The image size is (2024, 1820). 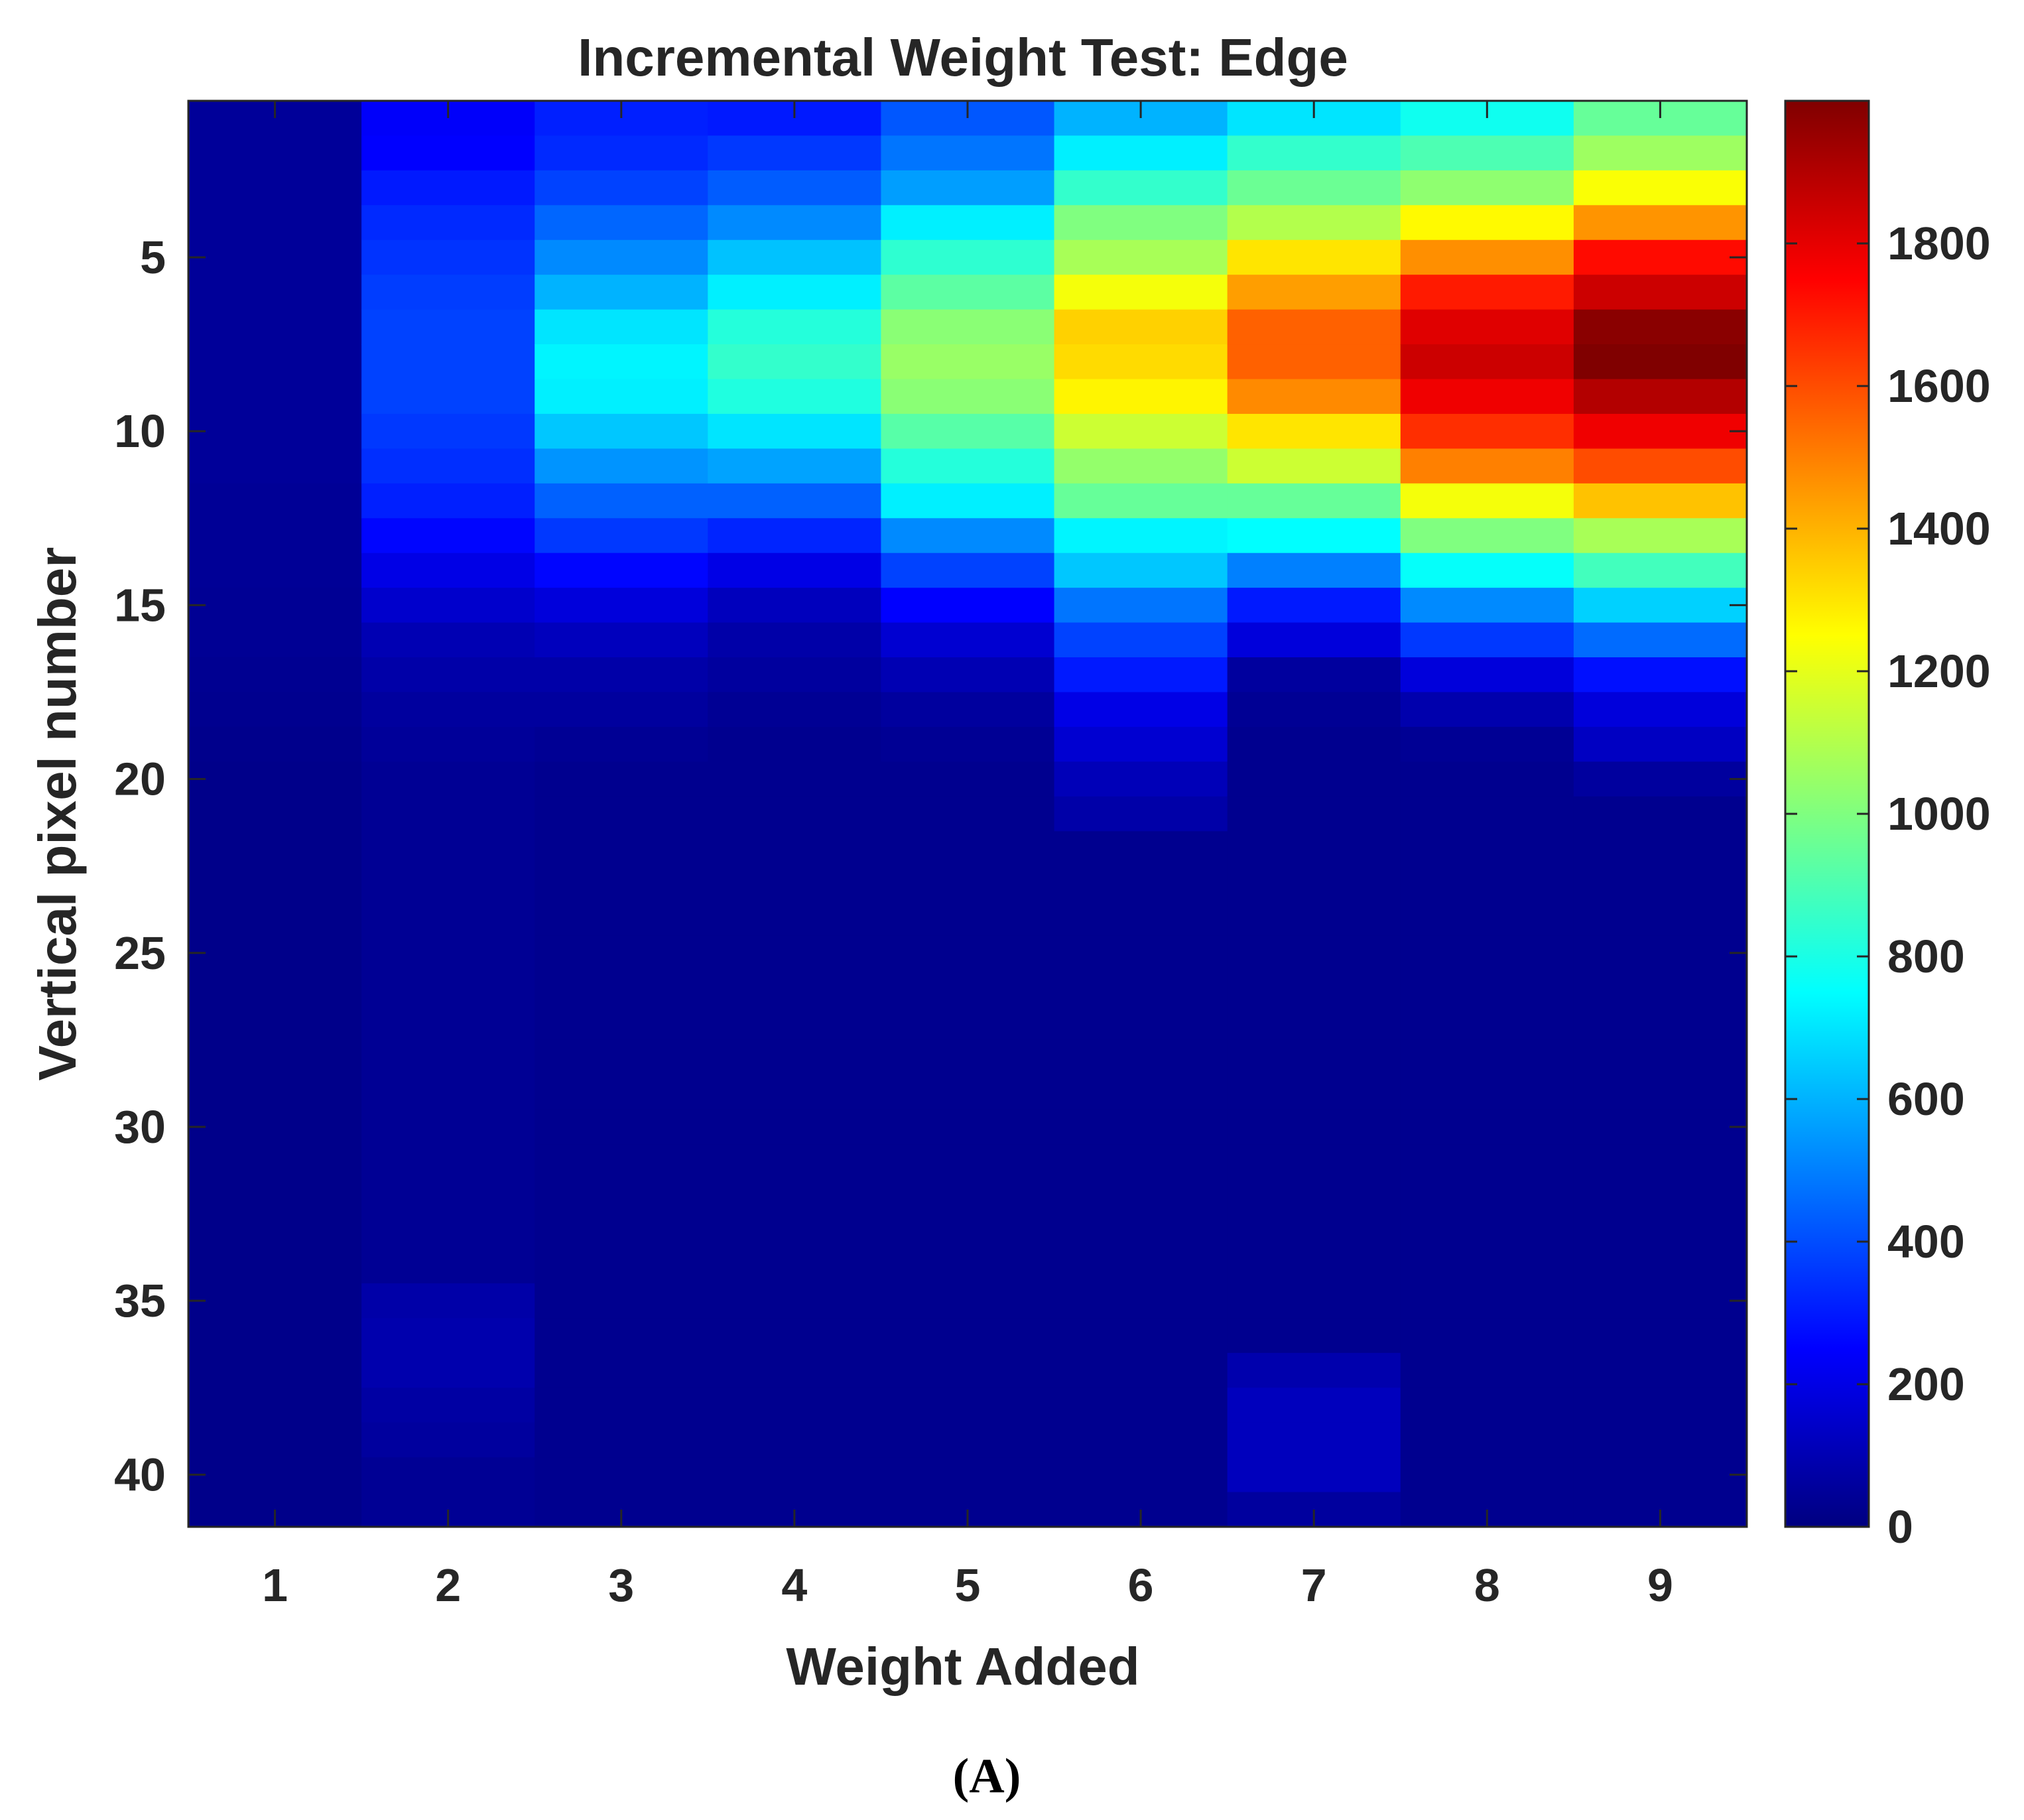 What do you see at coordinates (987, 1776) in the screenshot?
I see `panel-label: (A)` at bounding box center [987, 1776].